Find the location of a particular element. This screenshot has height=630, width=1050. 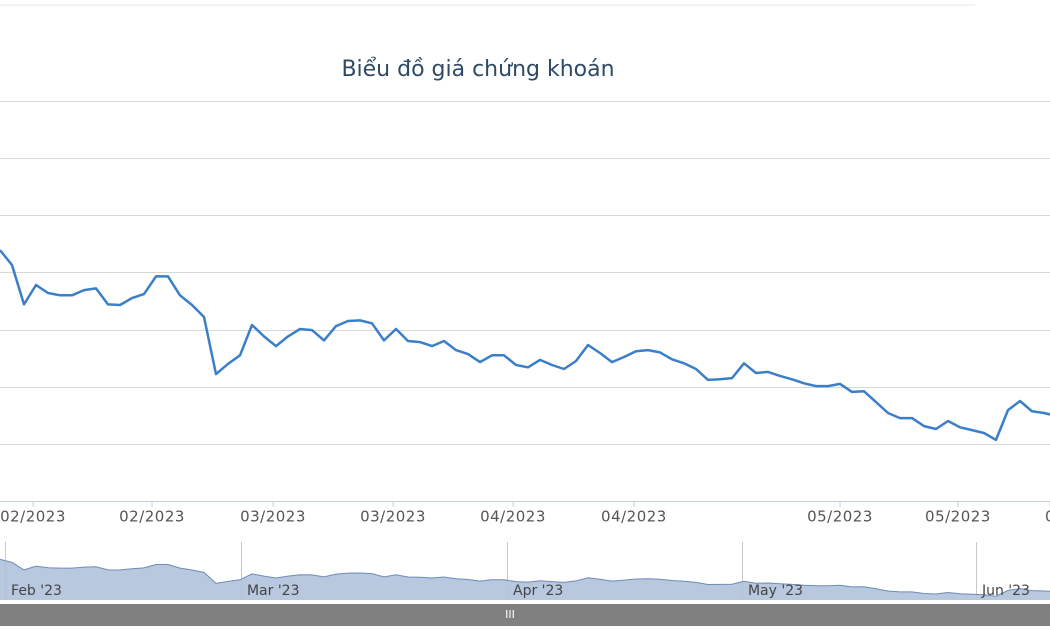

chart-title: Biểu đồ giá chứng khoán is located at coordinates (477, 69).